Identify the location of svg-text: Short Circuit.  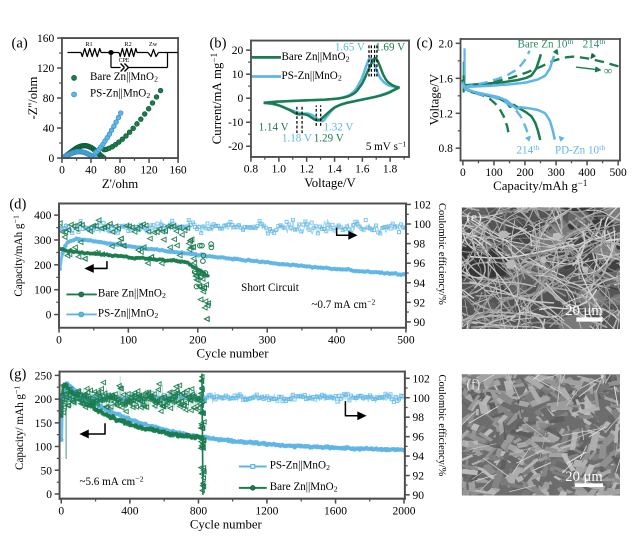
(270, 288).